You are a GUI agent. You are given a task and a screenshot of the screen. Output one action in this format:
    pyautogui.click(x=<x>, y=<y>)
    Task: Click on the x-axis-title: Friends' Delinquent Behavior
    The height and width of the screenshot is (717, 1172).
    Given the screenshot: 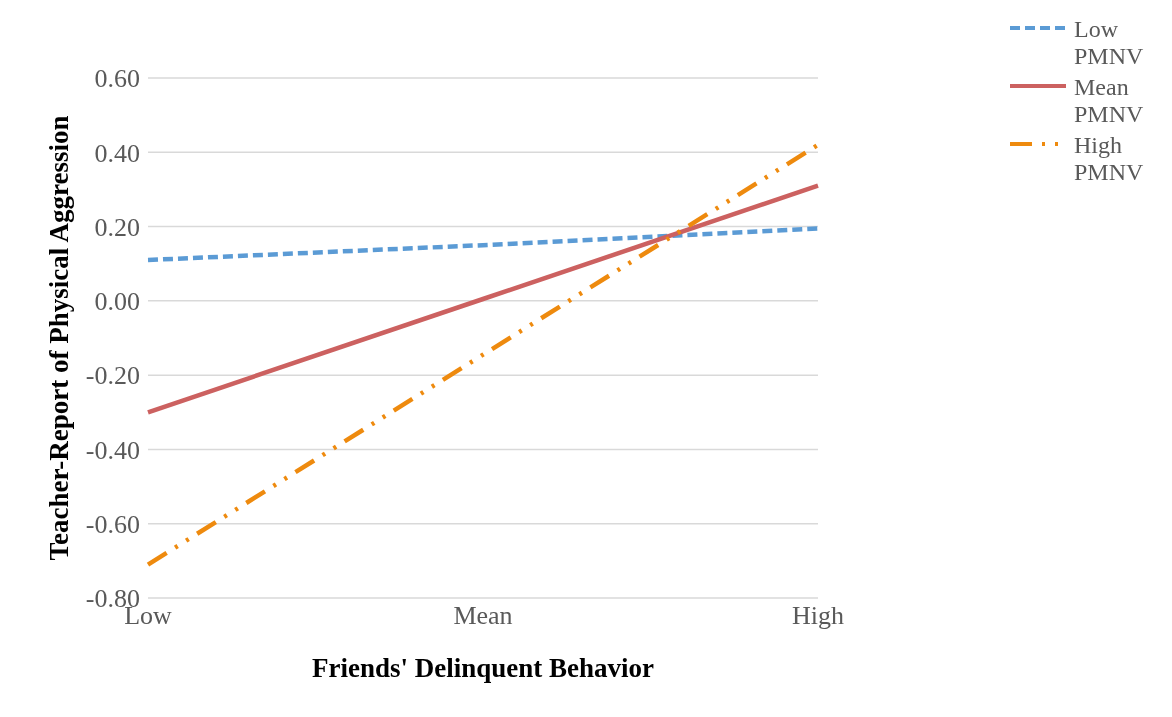 What is the action you would take?
    pyautogui.click(x=483, y=668)
    